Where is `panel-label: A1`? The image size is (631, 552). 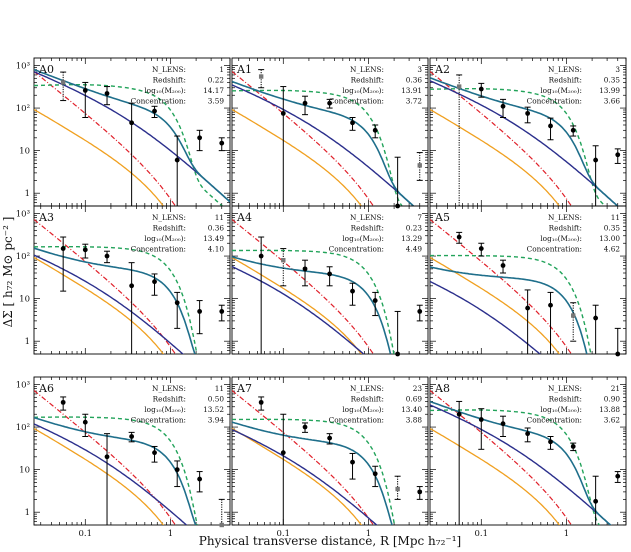 panel-label: A1 is located at coordinates (244, 69).